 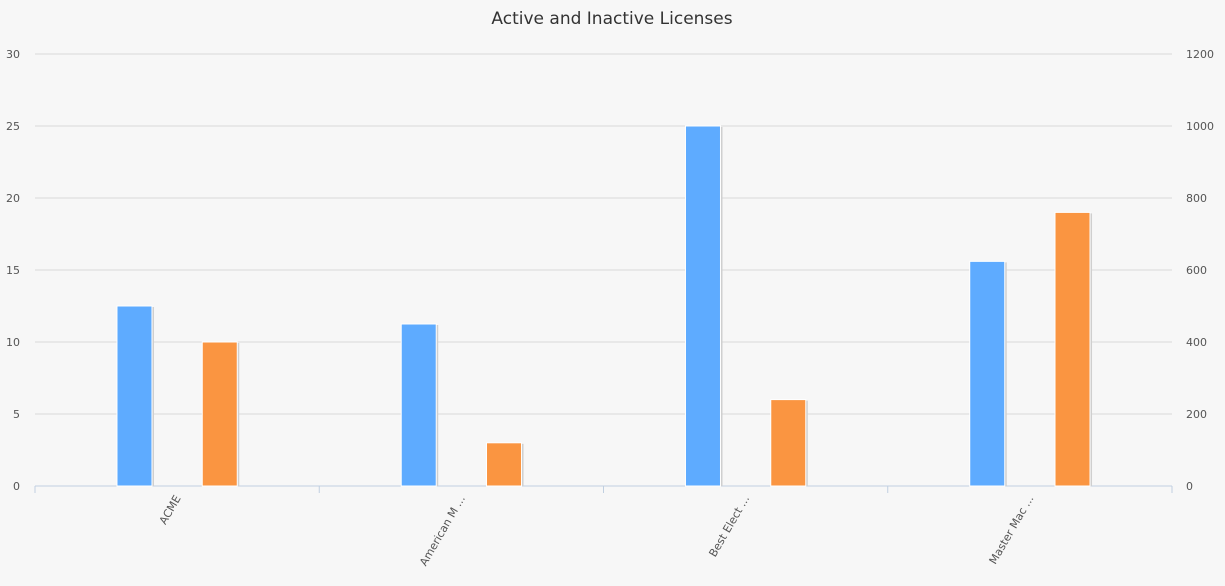 I want to click on y-left-tick-label: 25, so click(x=13, y=126).